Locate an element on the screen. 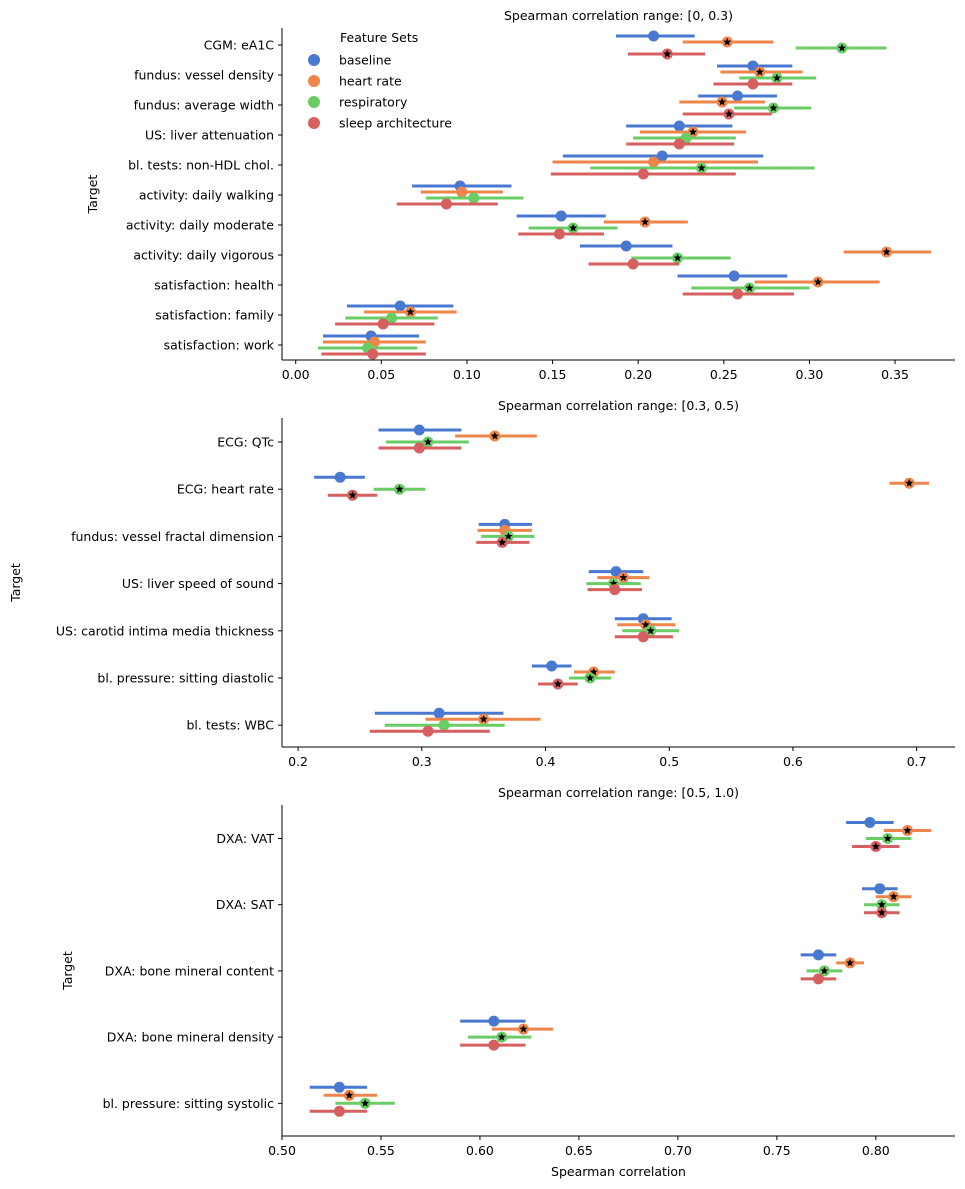  y-tick-label: DXA: bone mineral density is located at coordinates (191, 1037).